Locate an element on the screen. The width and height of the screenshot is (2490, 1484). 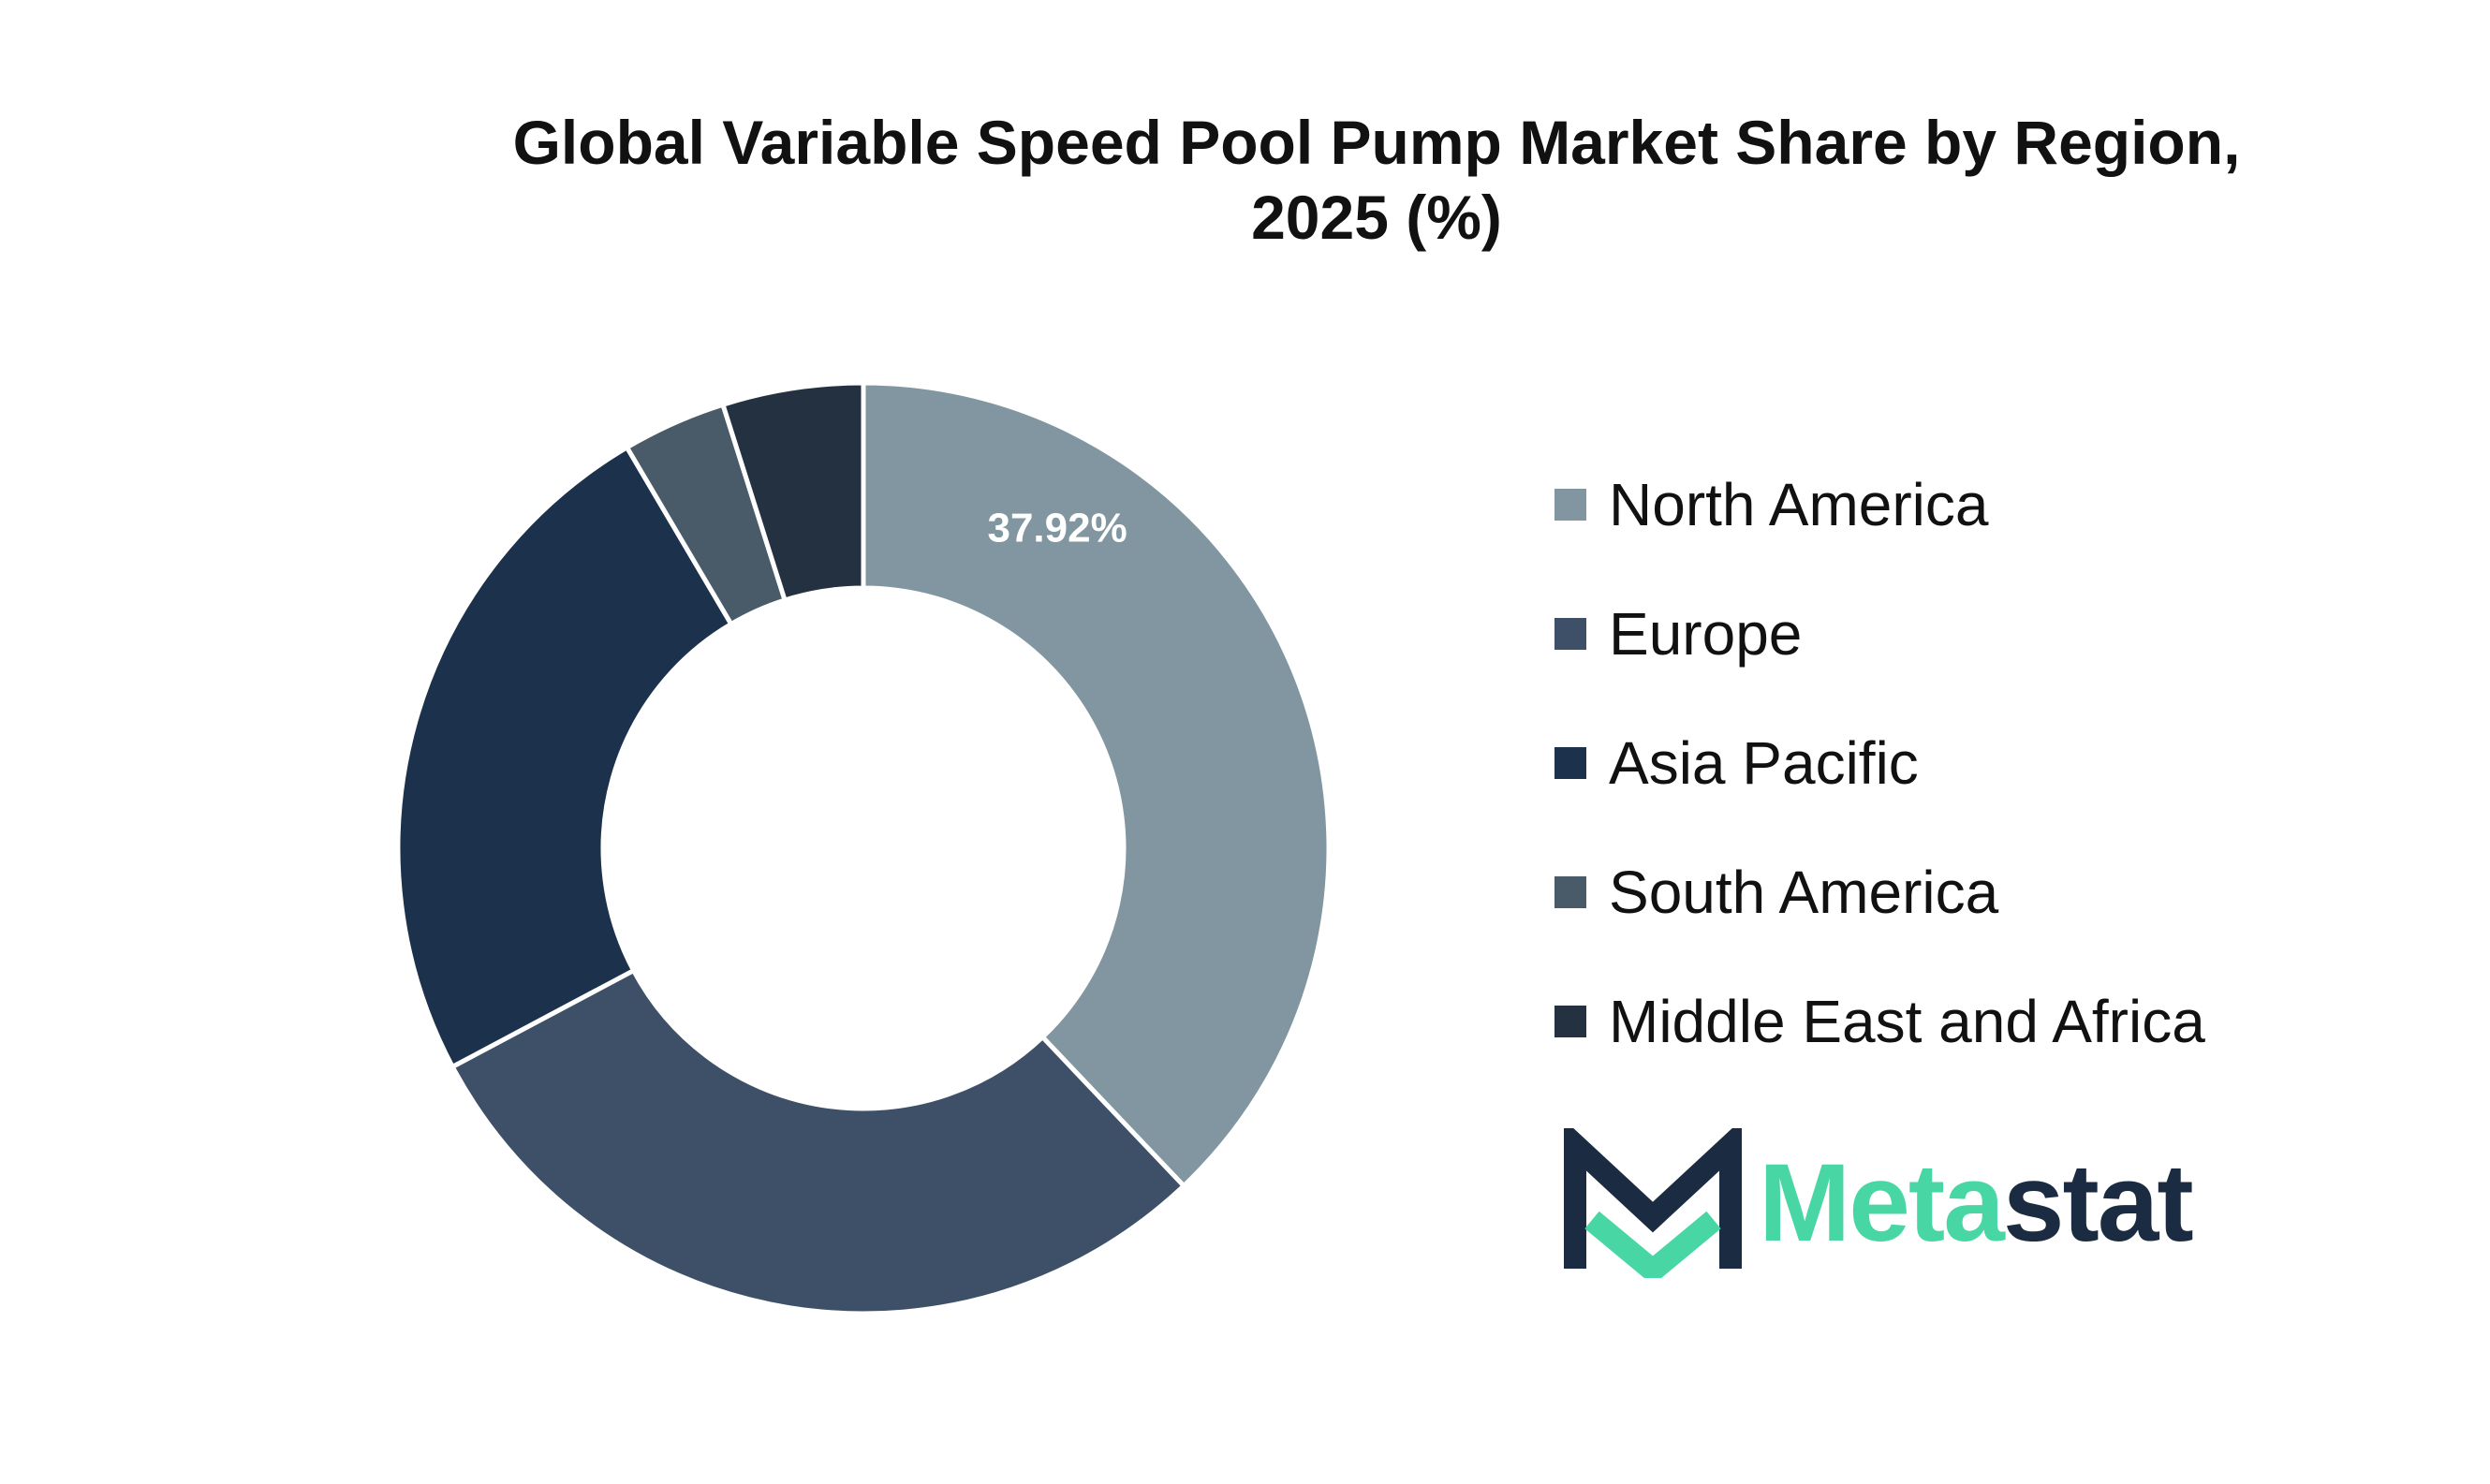
donut-data-labels: 37.92% is located at coordinates (1057, 528).